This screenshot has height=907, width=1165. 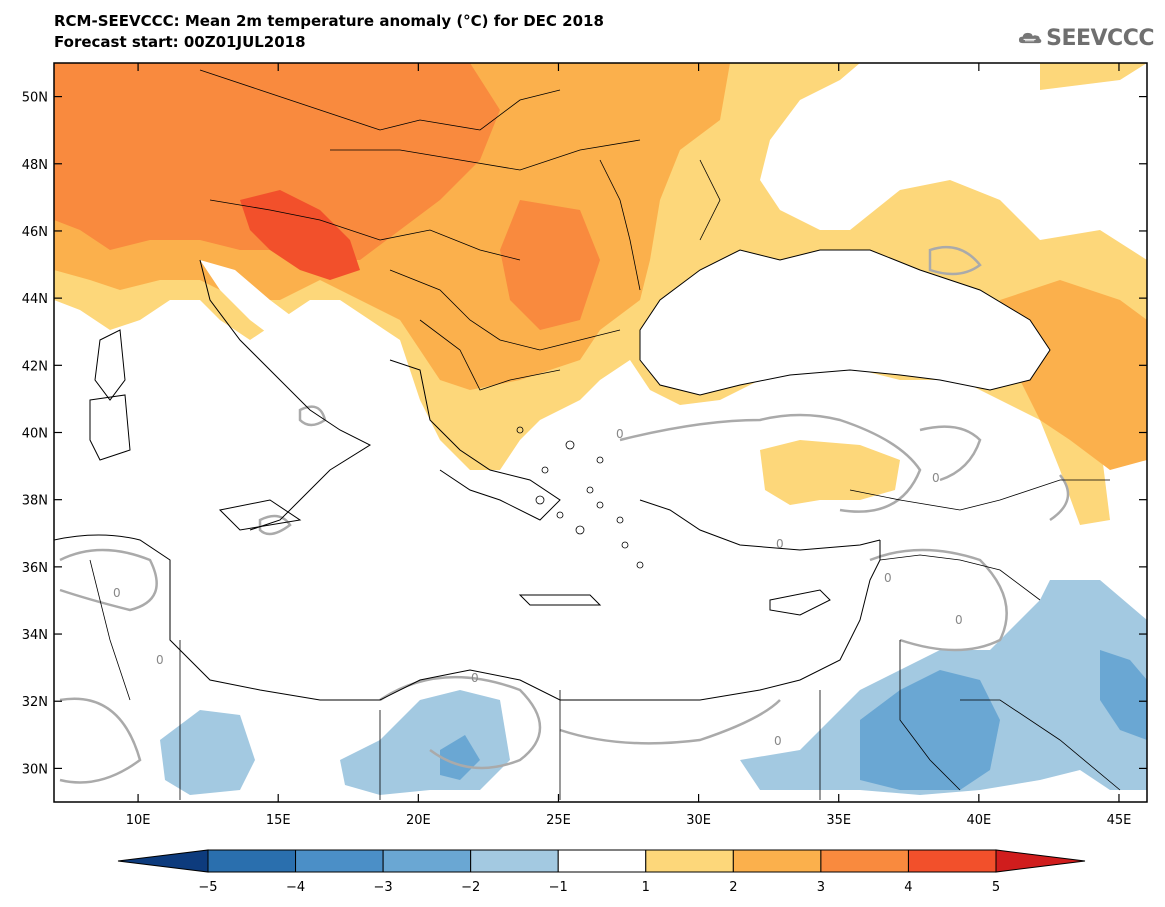 I want to click on lon-label: 15E, so click(x=278, y=820).